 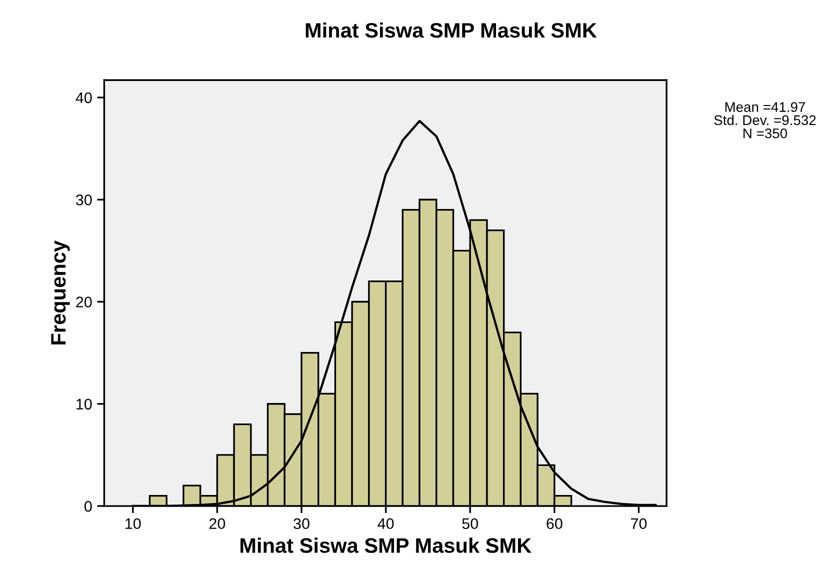 I want to click on chart-title: Minat Siswa SMP Masuk SMK, so click(x=451, y=30).